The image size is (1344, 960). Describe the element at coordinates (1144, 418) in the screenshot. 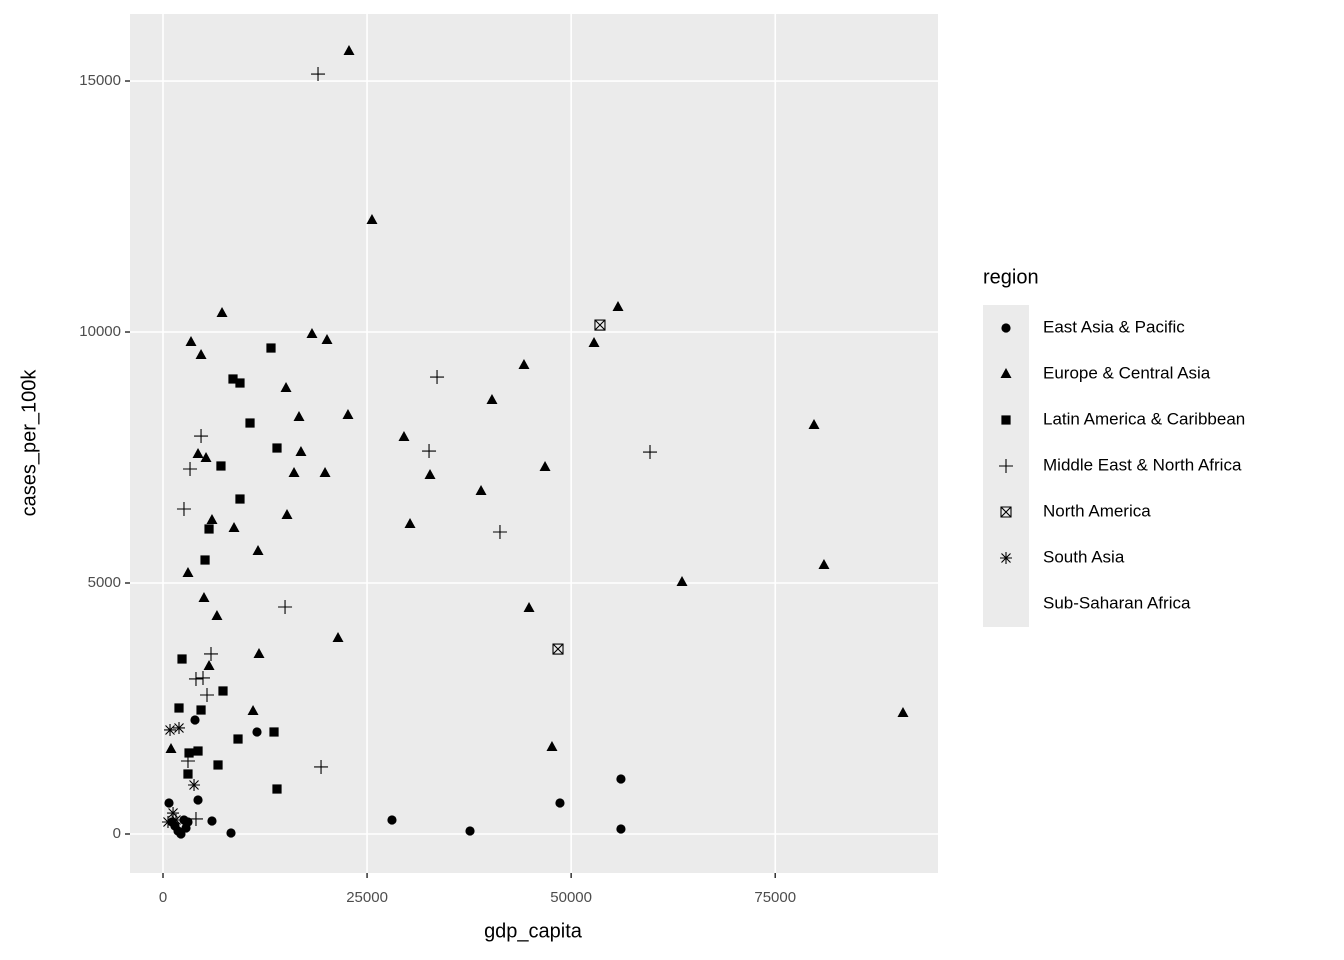

I see `legend-label: Latin America & Caribbean` at that location.